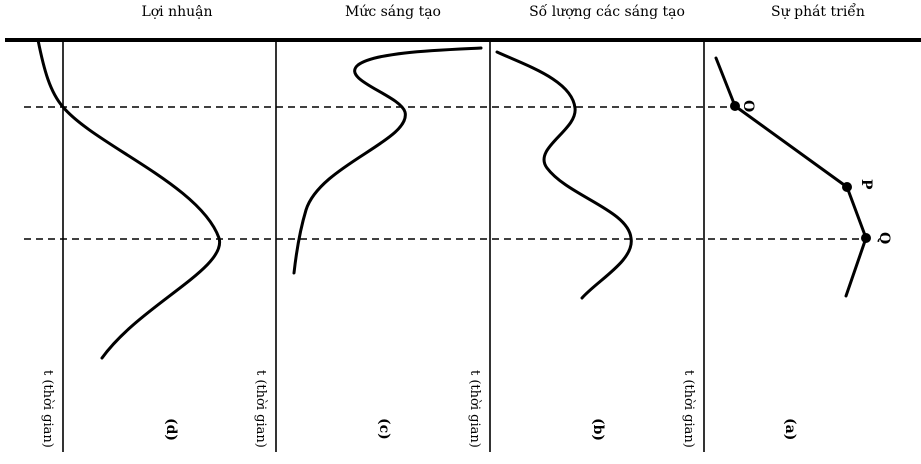 The width and height of the screenshot is (921, 464). Describe the element at coordinates (688, 409) in the screenshot. I see `time-label-a: t (thời gian)` at that location.